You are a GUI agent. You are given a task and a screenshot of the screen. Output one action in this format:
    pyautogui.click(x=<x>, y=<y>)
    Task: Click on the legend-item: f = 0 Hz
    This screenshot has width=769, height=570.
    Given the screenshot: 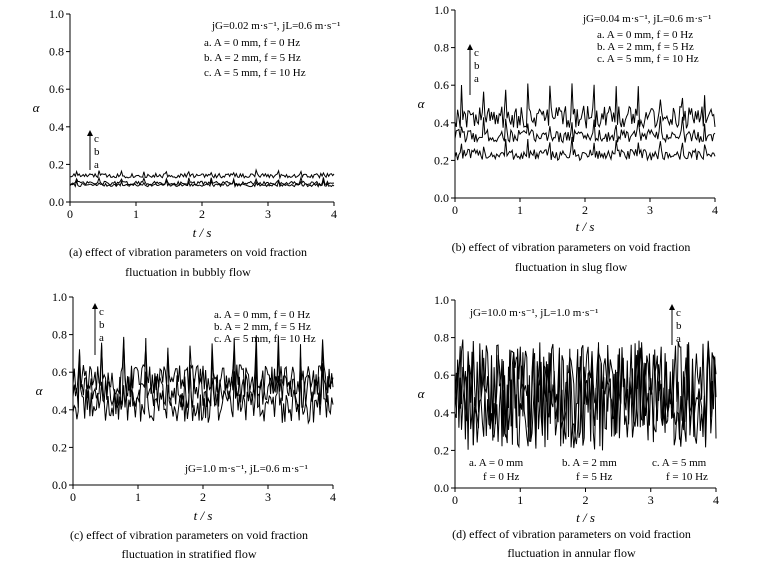 What is the action you would take?
    pyautogui.click(x=501, y=477)
    